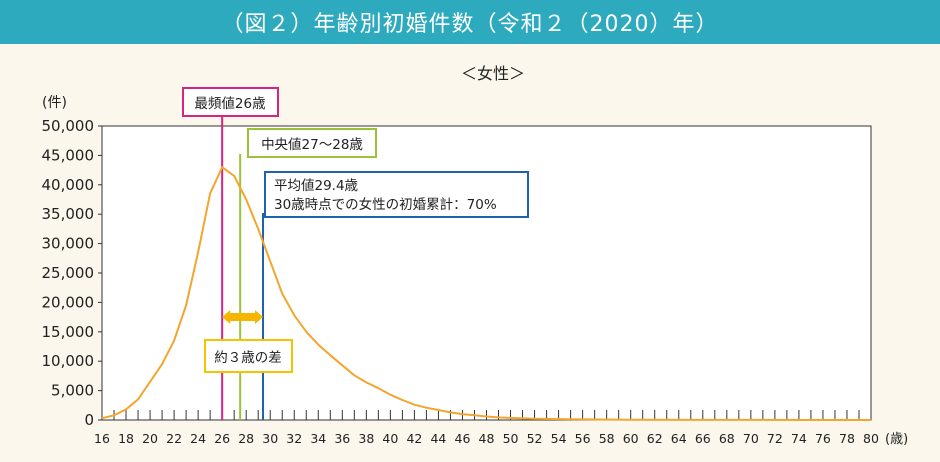 The width and height of the screenshot is (940, 462). What do you see at coordinates (799, 438) in the screenshot?
I see `x-tick-label: 74` at bounding box center [799, 438].